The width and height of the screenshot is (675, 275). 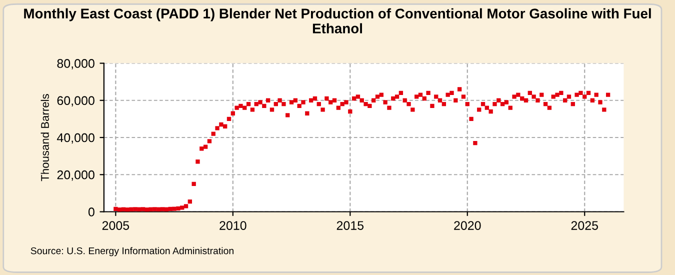 What do you see at coordinates (75, 64) in the screenshot?
I see `y-tick-label: 80,000` at bounding box center [75, 64].